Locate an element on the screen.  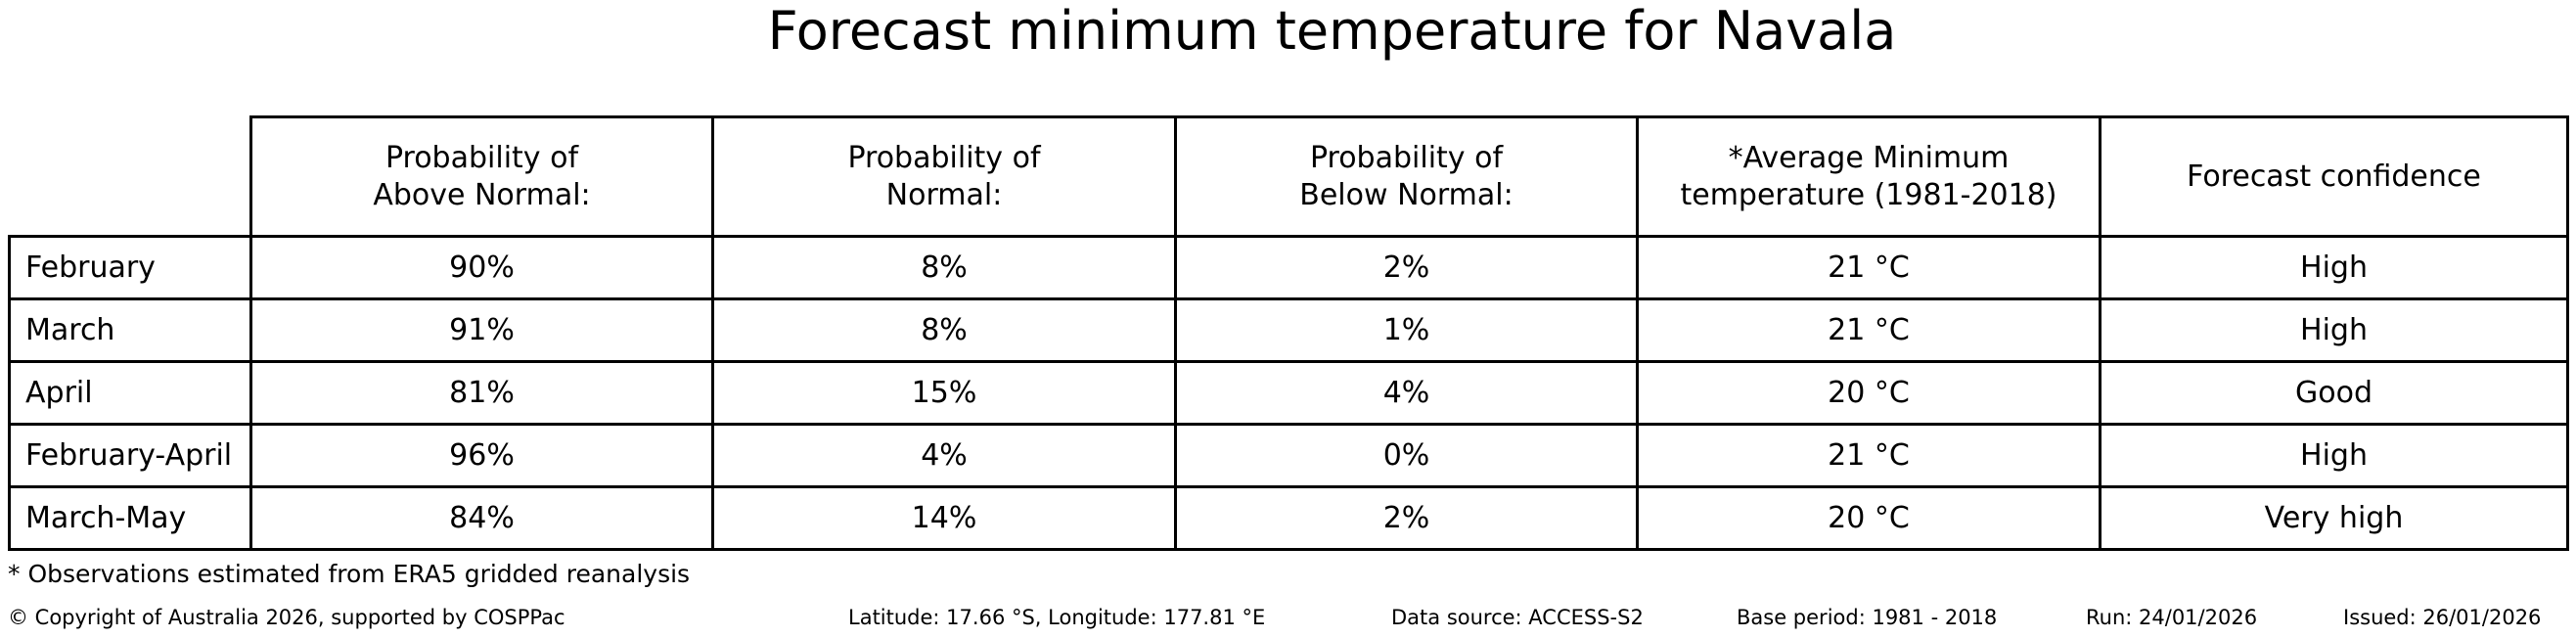
normal-cell: 14% is located at coordinates (944, 518).